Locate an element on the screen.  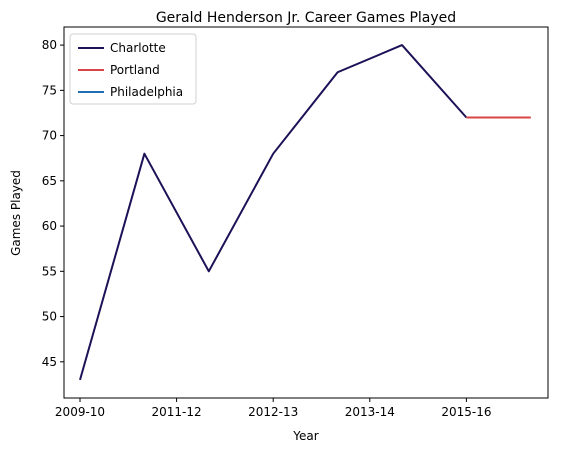
legend-box is located at coordinates (133, 69).